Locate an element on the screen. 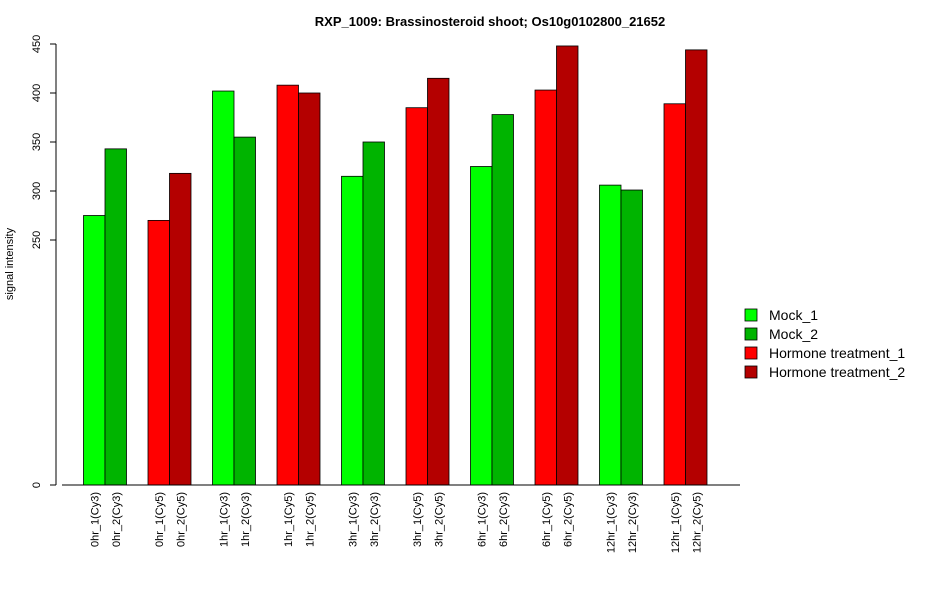  x-tick-label: 1hr_2(Cy3) is located at coordinates (246, 519).